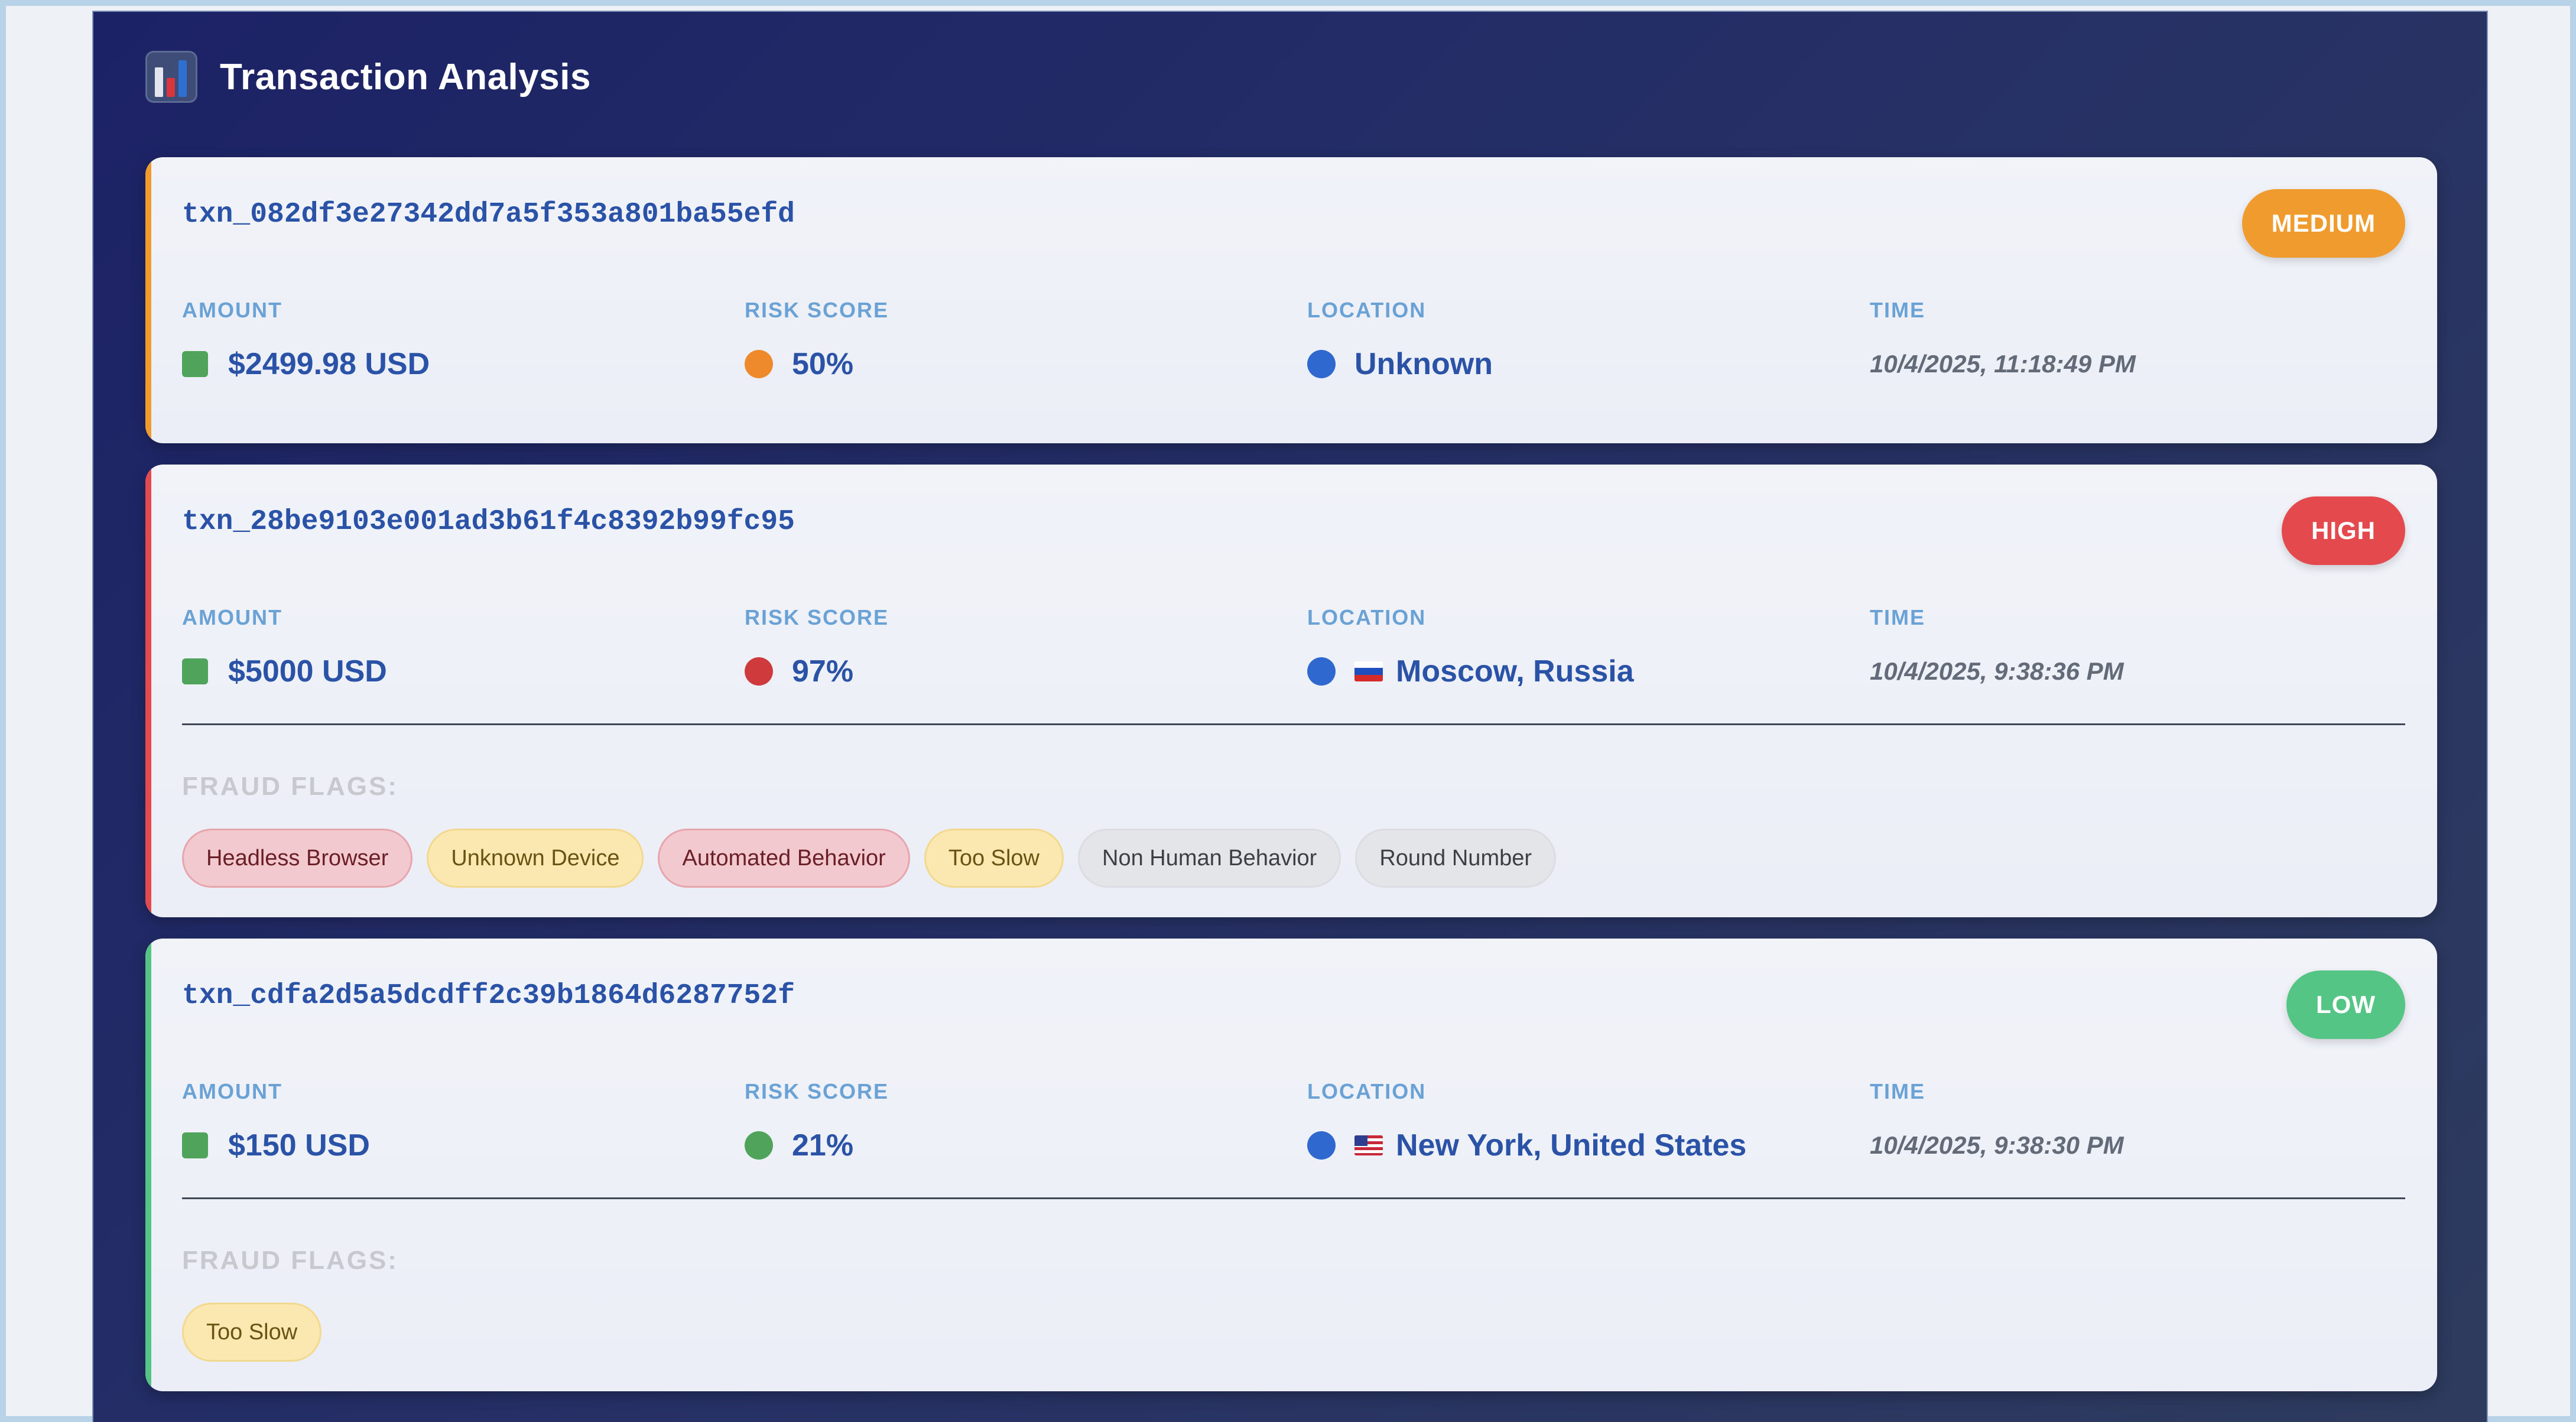 The height and width of the screenshot is (1422, 2576). What do you see at coordinates (1997, 1121) in the screenshot?
I see `time-field: TIME 10/4/2025, 9:38:30 PM` at bounding box center [1997, 1121].